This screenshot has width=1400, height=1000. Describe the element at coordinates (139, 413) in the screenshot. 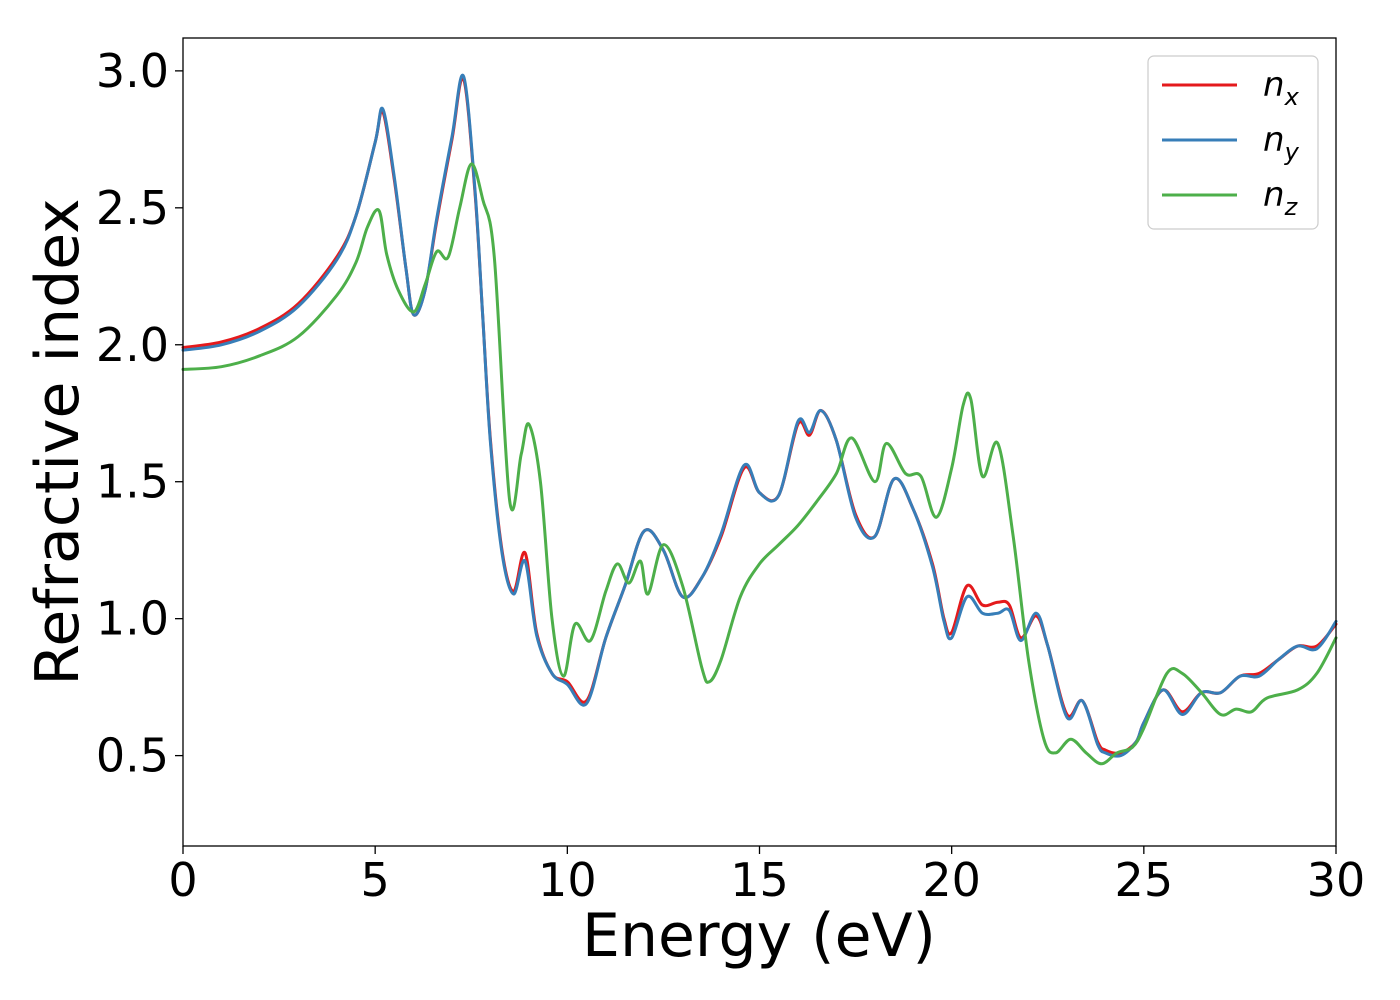

I see `y-axis: 0.5 1.0 1.5 2.0 2.5 3.0` at that location.